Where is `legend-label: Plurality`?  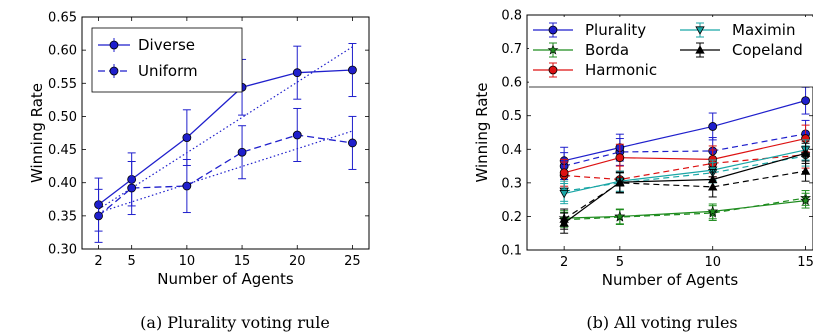
legend-label: Plurality is located at coordinates (615, 30).